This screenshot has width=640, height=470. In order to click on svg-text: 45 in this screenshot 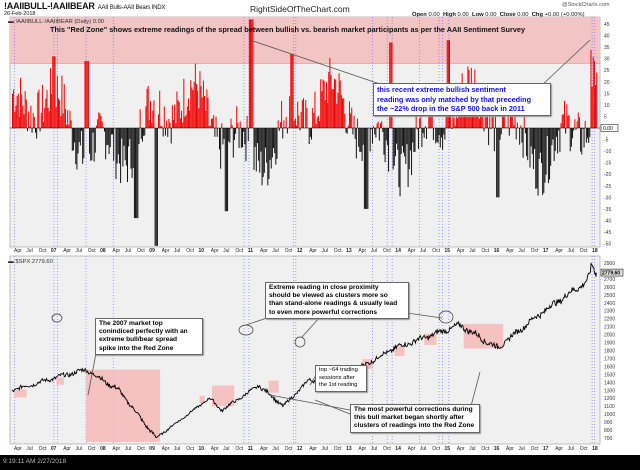, I will do `click(607, 25)`.